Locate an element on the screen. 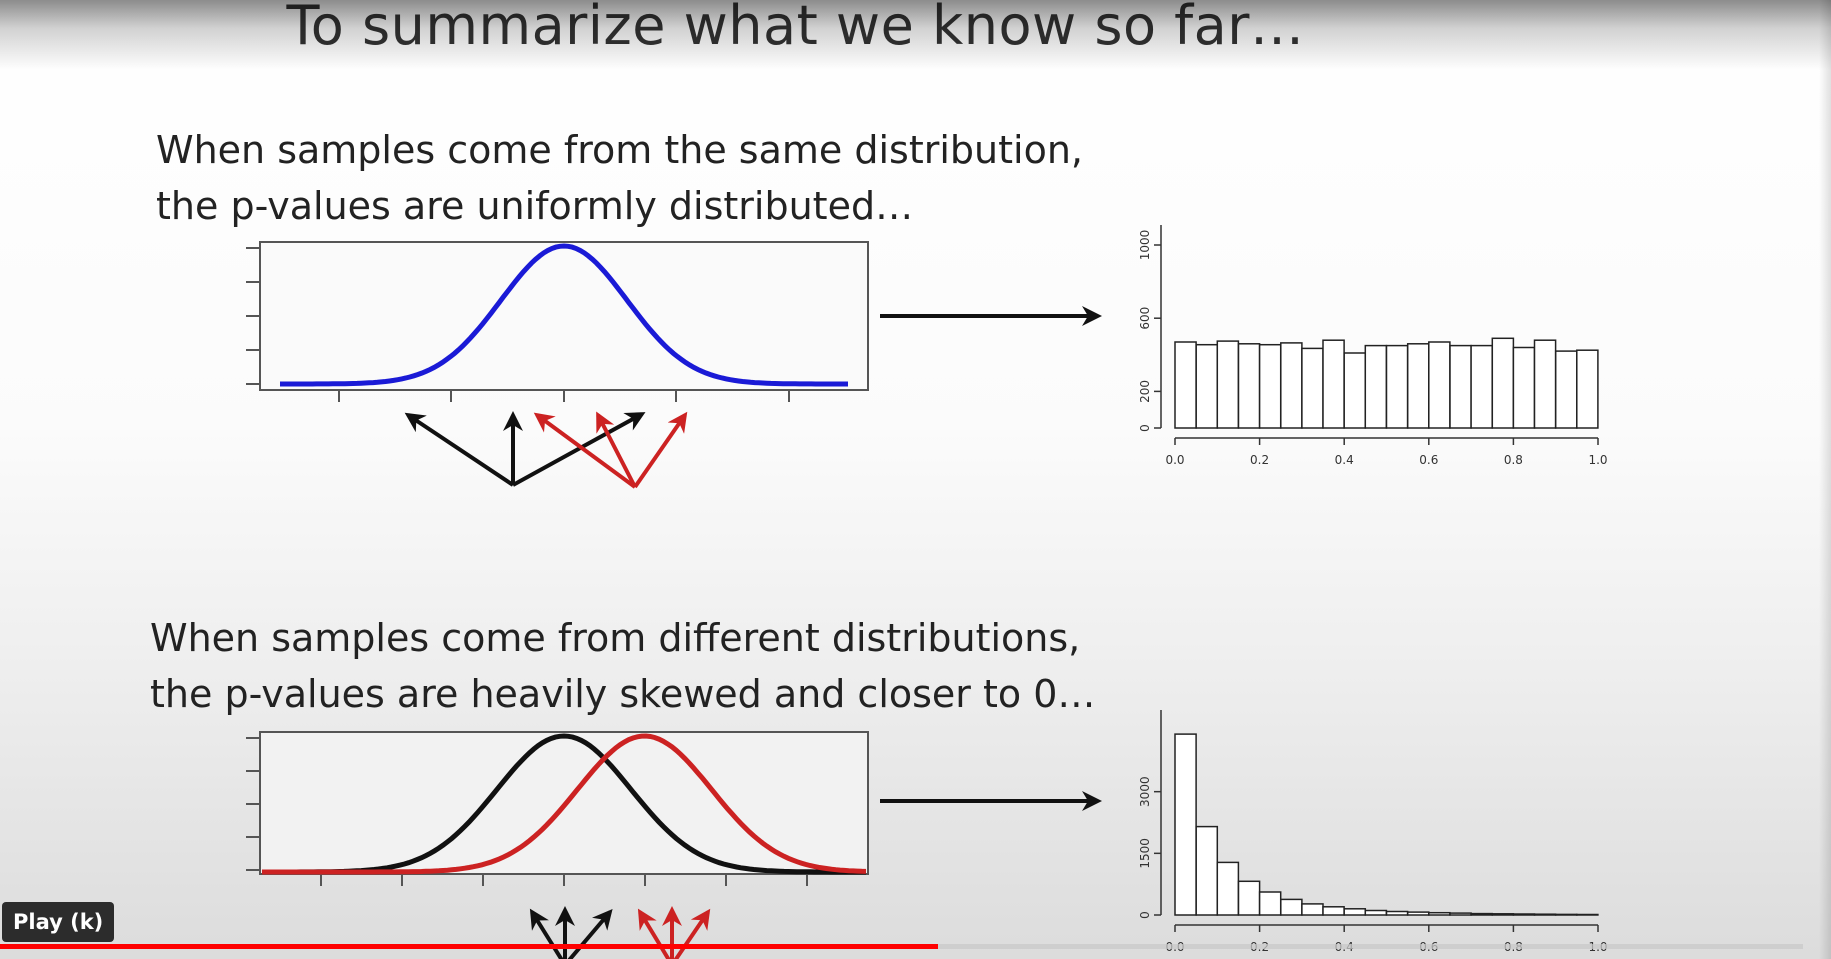  top-density-xticks is located at coordinates (564, 396).